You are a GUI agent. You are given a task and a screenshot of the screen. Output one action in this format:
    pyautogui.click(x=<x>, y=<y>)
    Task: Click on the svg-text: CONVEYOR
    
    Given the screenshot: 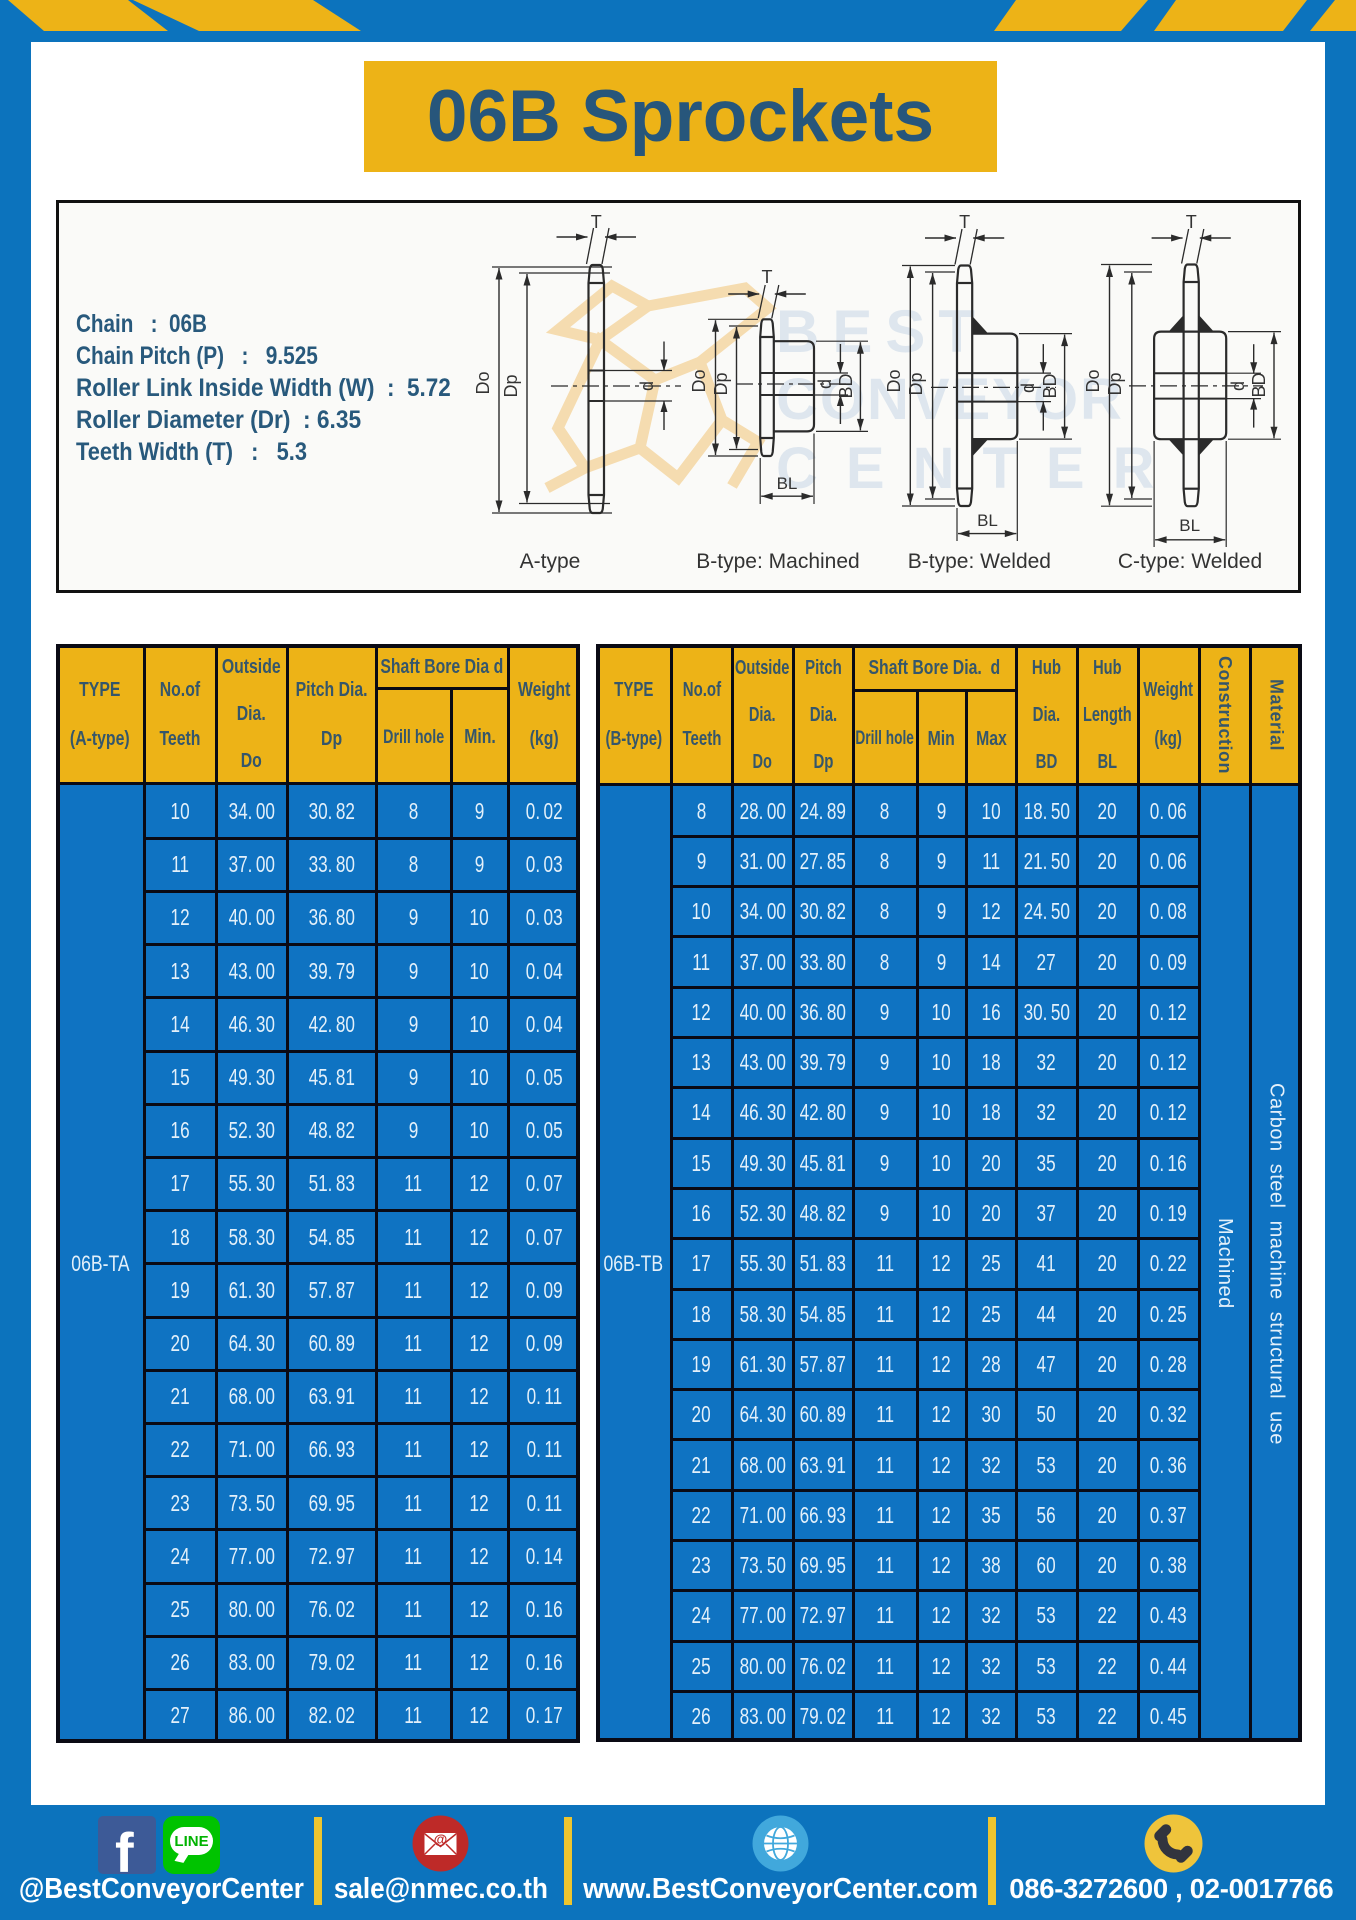 What is the action you would take?
    pyautogui.click(x=950, y=399)
    